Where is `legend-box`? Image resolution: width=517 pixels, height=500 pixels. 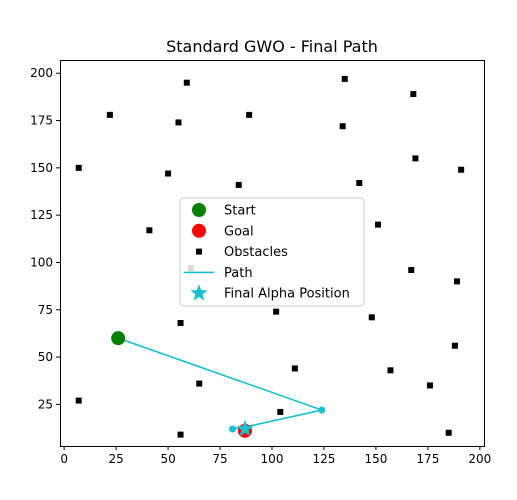
legend-box is located at coordinates (272, 252).